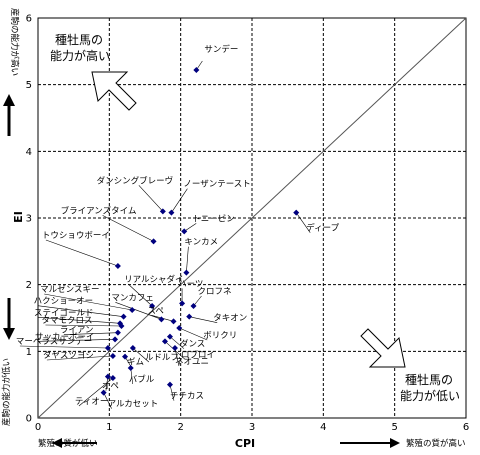 This screenshot has height=455, width=480. I want to click on y-tick-label: 5, so click(29, 85).